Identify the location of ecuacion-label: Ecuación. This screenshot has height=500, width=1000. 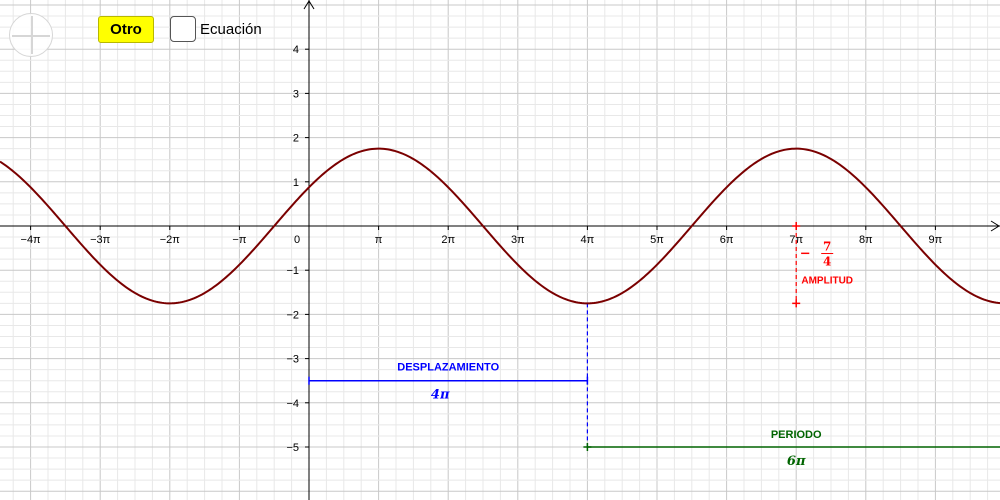
(231, 29).